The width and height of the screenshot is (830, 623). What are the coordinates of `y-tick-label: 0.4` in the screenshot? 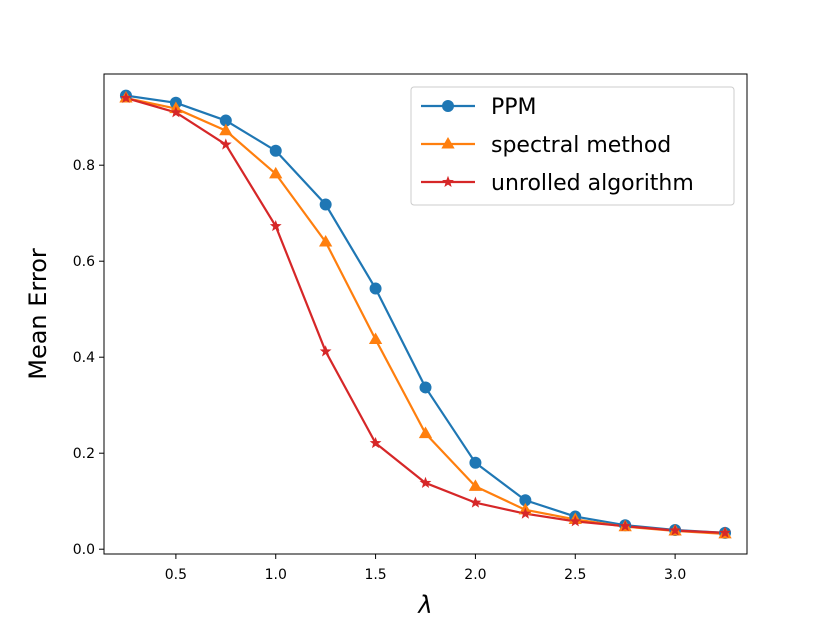 It's located at (84, 358).